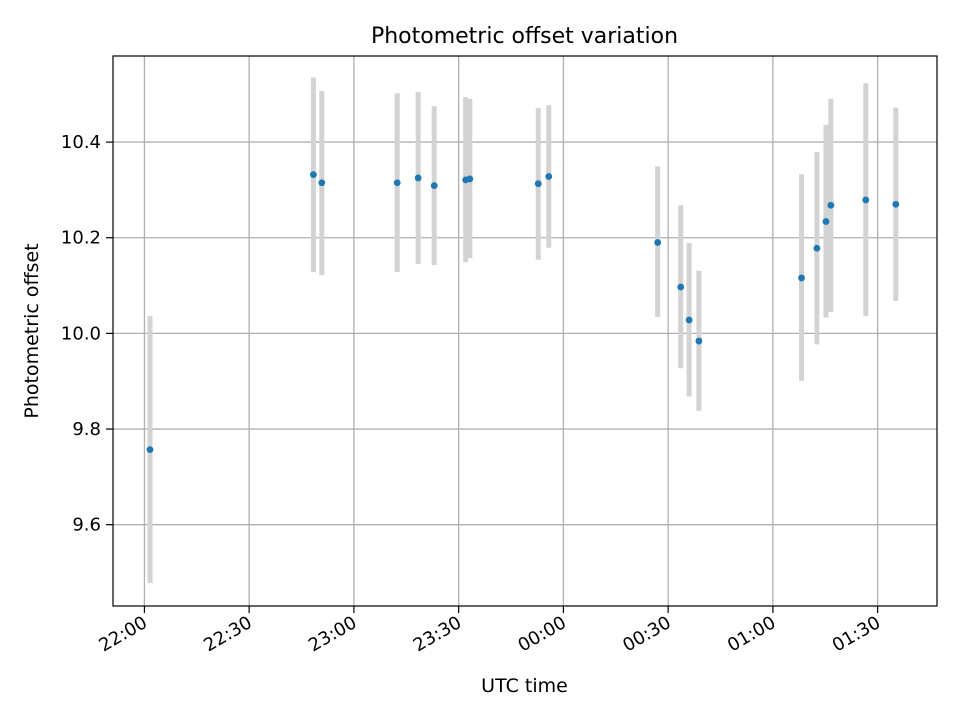  Describe the element at coordinates (524, 686) in the screenshot. I see `x-axis-label: UTC time` at that location.